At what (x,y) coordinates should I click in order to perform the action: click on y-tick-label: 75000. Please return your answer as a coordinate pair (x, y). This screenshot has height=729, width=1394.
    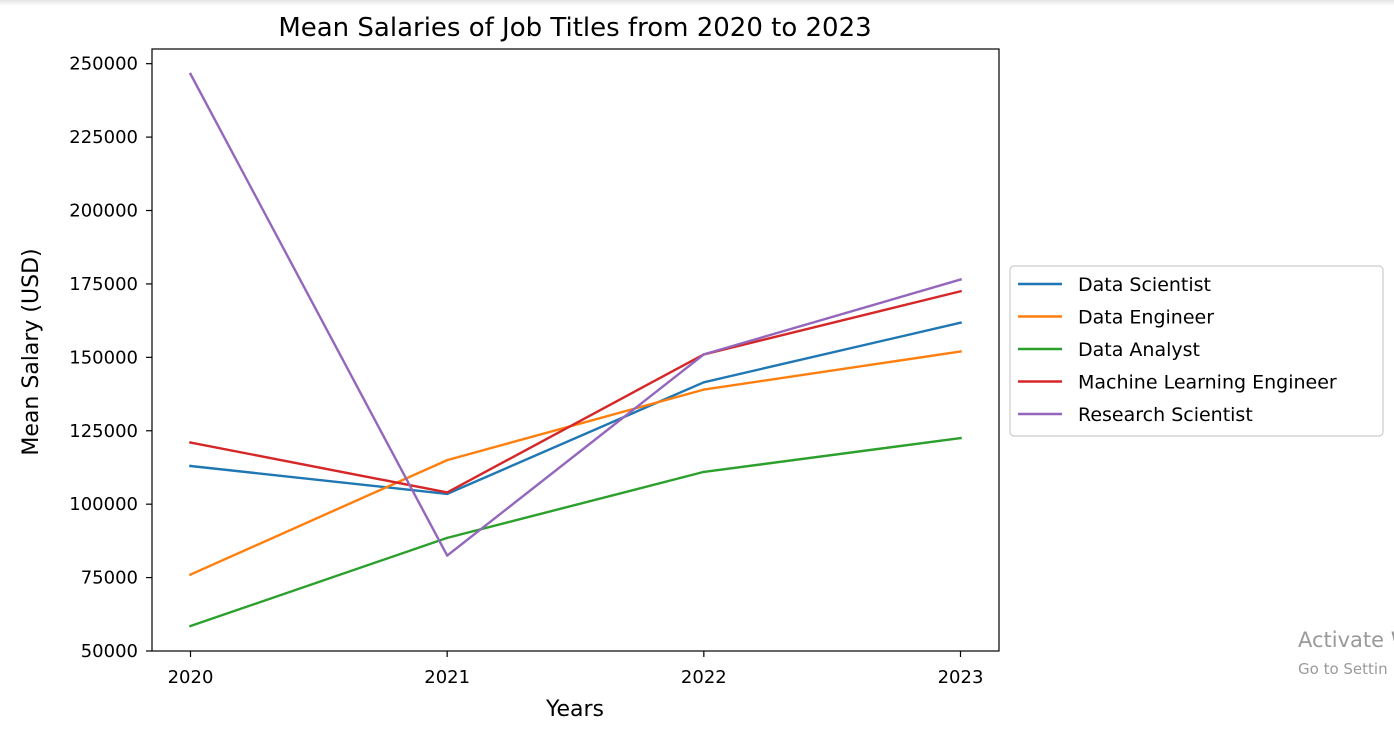
    Looking at the image, I should click on (109, 578).